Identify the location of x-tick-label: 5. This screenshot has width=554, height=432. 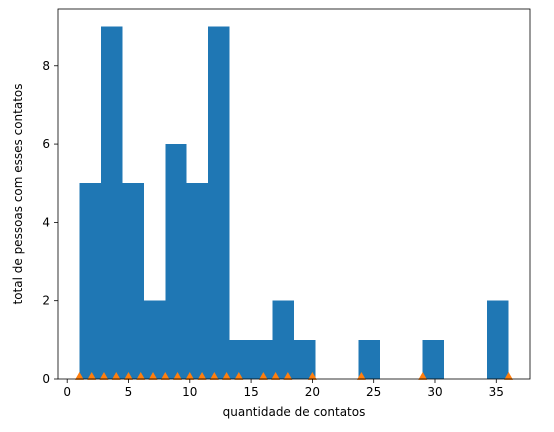
(129, 392).